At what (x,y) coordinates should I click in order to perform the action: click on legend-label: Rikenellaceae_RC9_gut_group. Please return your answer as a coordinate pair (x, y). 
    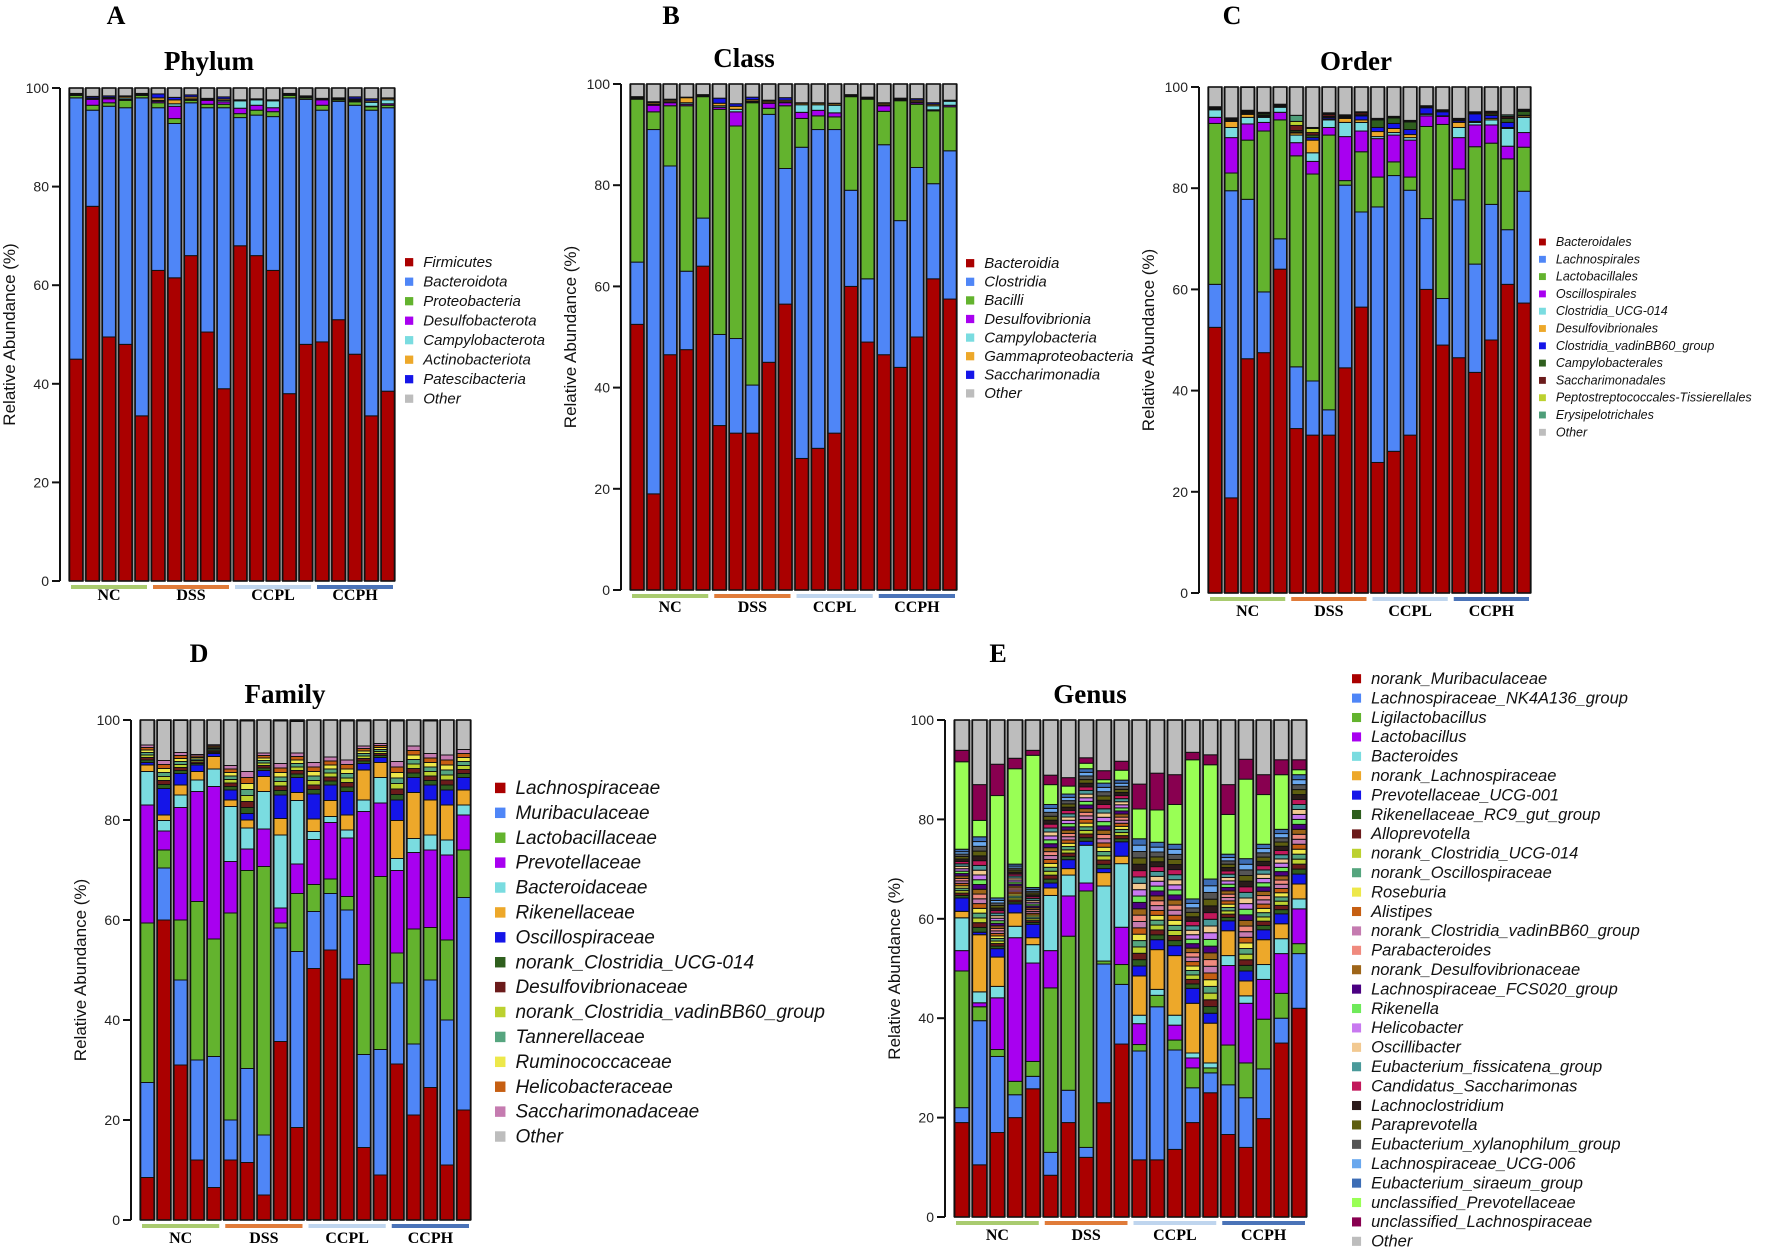
    Looking at the image, I should click on (1485, 815).